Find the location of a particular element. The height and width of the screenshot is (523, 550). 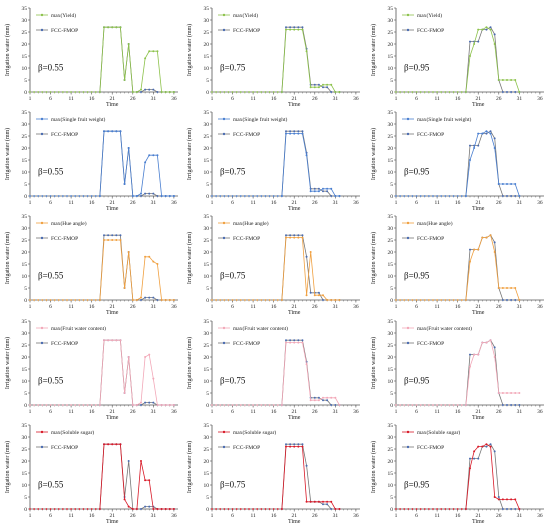

beta-label: β=0.75 is located at coordinates (233, 171).